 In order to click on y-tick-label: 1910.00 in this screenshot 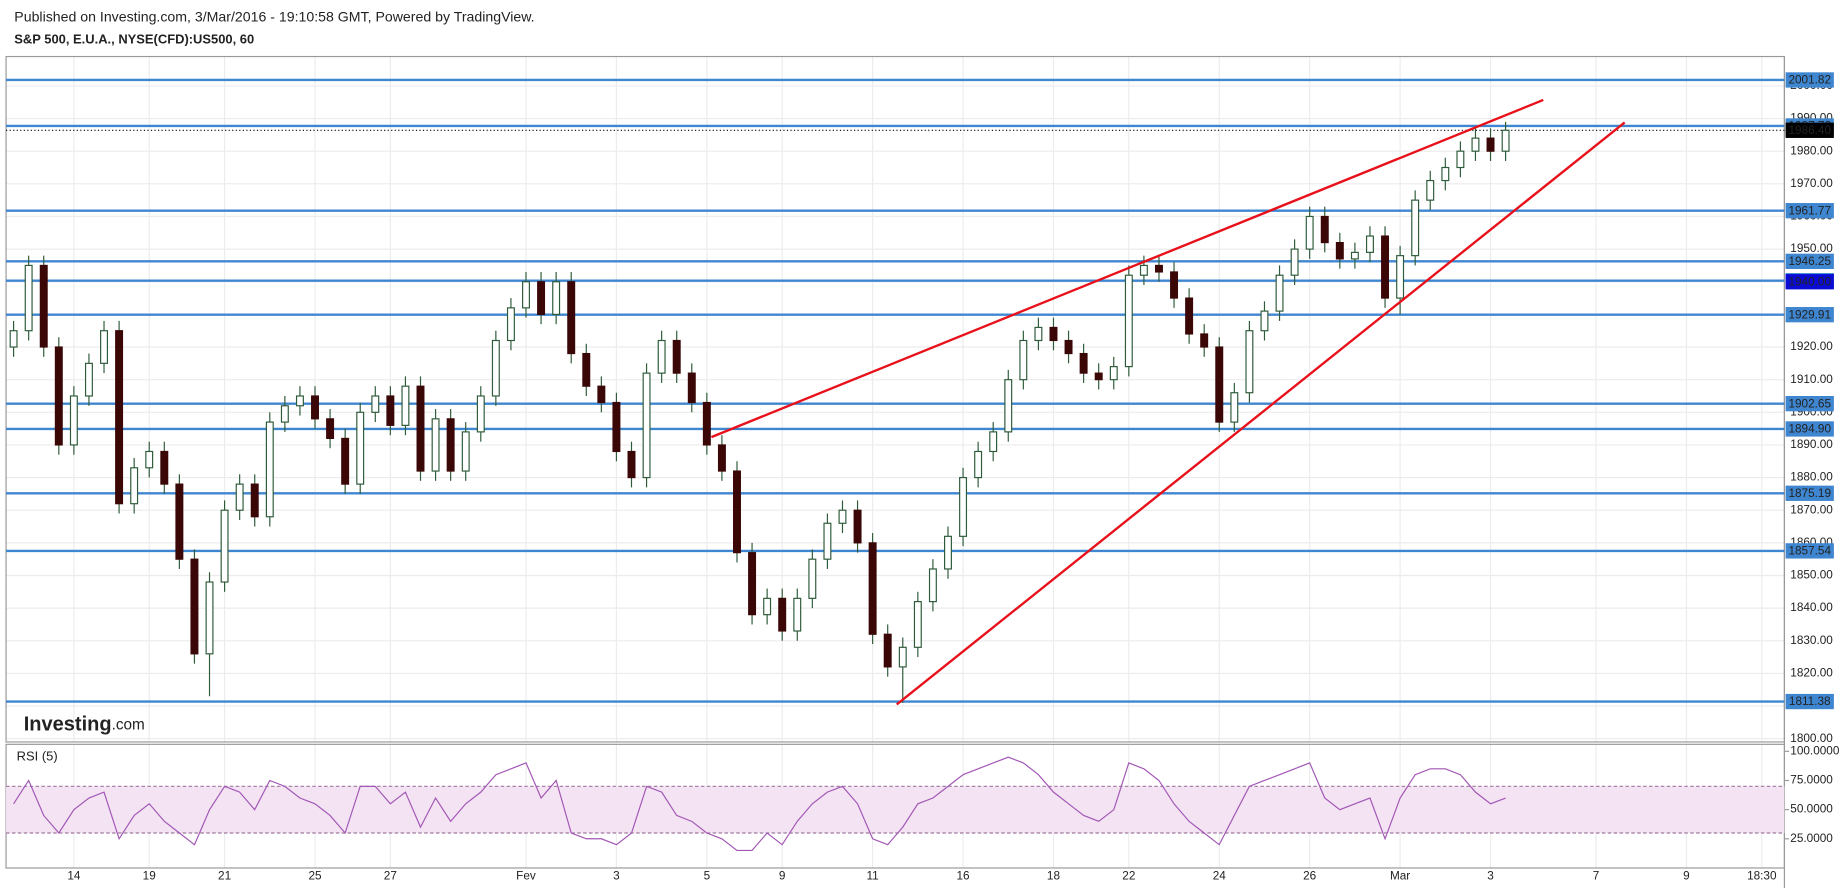, I will do `click(1811, 379)`.